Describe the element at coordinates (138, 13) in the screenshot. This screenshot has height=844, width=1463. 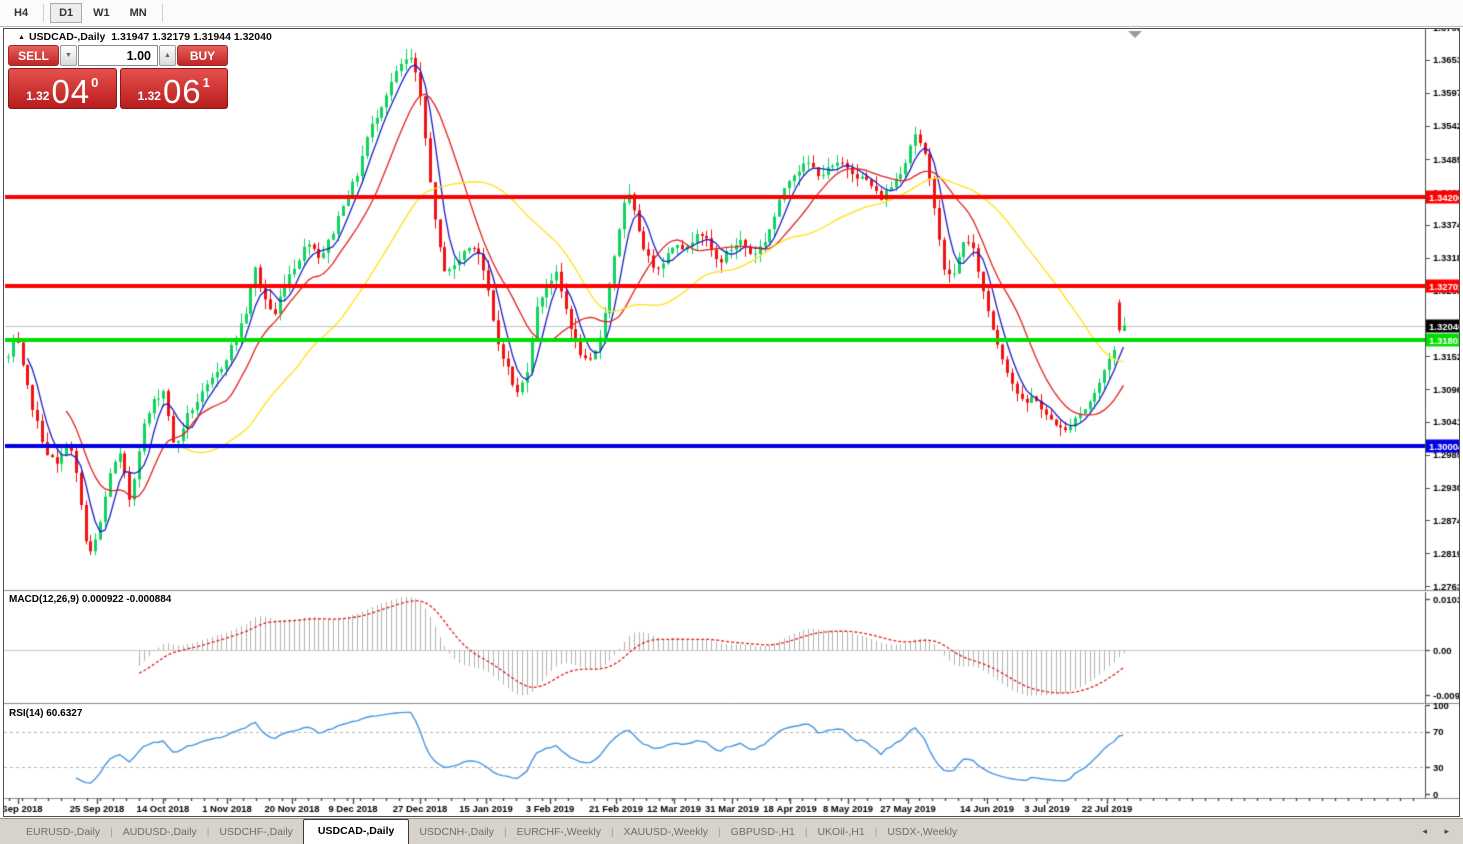
I see `timeframe-button-mn: MN` at that location.